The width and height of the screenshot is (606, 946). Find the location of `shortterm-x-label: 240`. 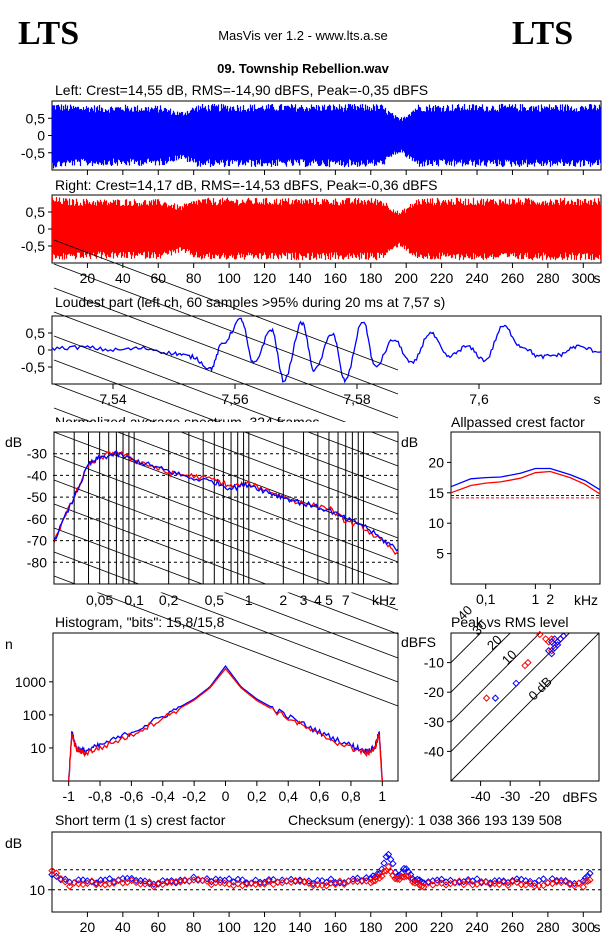

shortterm-x-label: 240 is located at coordinates (477, 927).